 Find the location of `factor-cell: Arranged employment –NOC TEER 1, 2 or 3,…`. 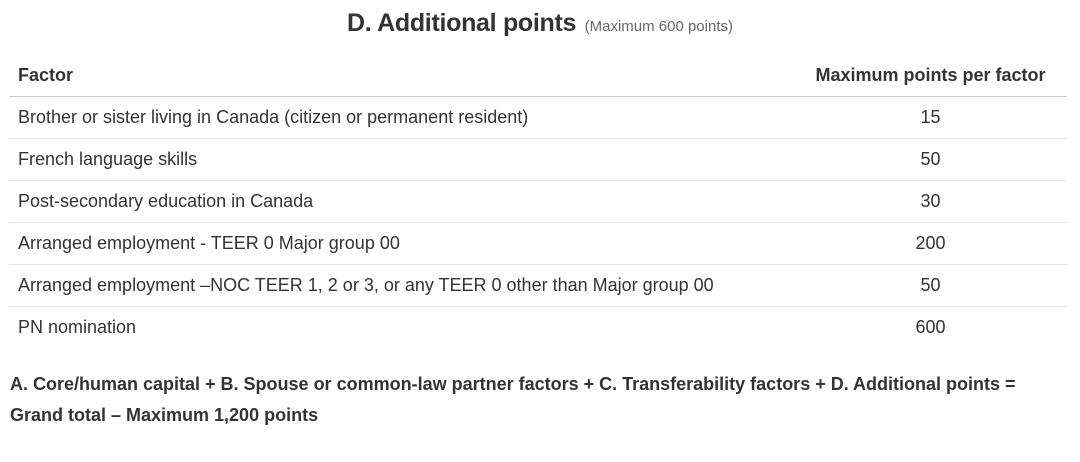

factor-cell: Arranged employment –NOC TEER 1, 2 or 3,… is located at coordinates (401, 285).